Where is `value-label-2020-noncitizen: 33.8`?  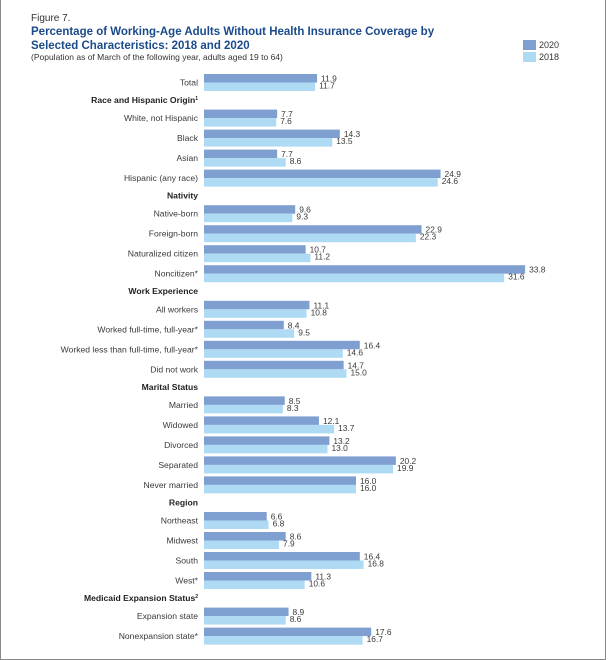 value-label-2020-noncitizen: 33.8 is located at coordinates (537, 270).